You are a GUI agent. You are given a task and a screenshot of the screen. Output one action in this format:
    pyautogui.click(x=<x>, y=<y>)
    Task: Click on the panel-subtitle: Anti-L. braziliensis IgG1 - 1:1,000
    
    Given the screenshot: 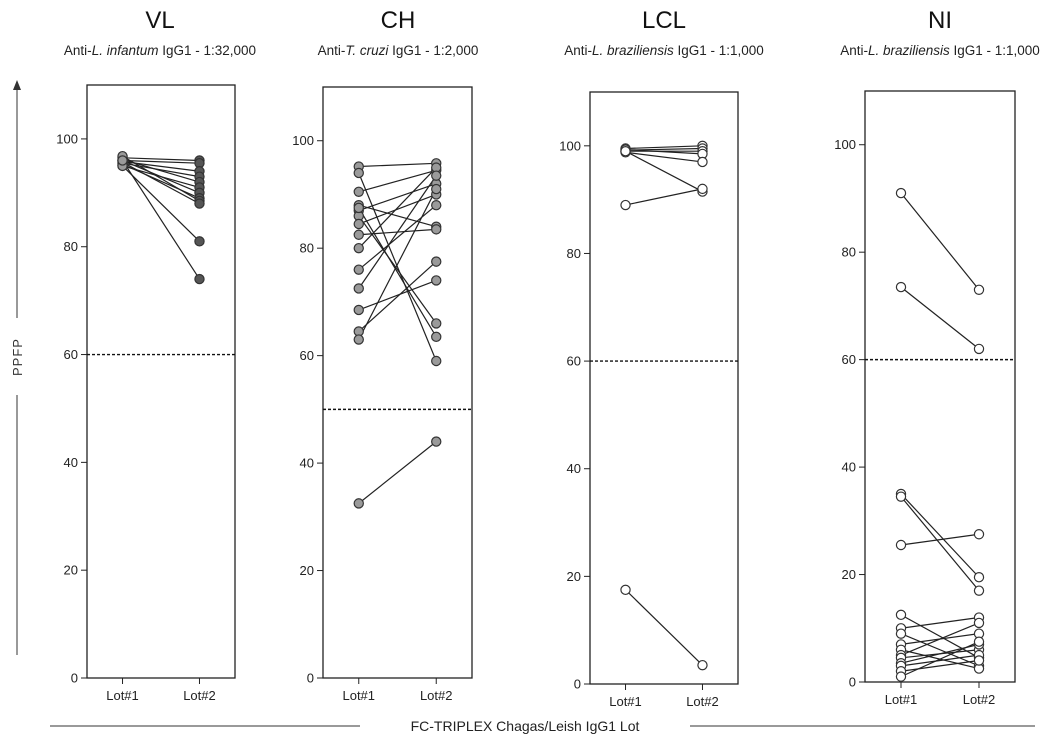 What is the action you would take?
    pyautogui.click(x=940, y=50)
    